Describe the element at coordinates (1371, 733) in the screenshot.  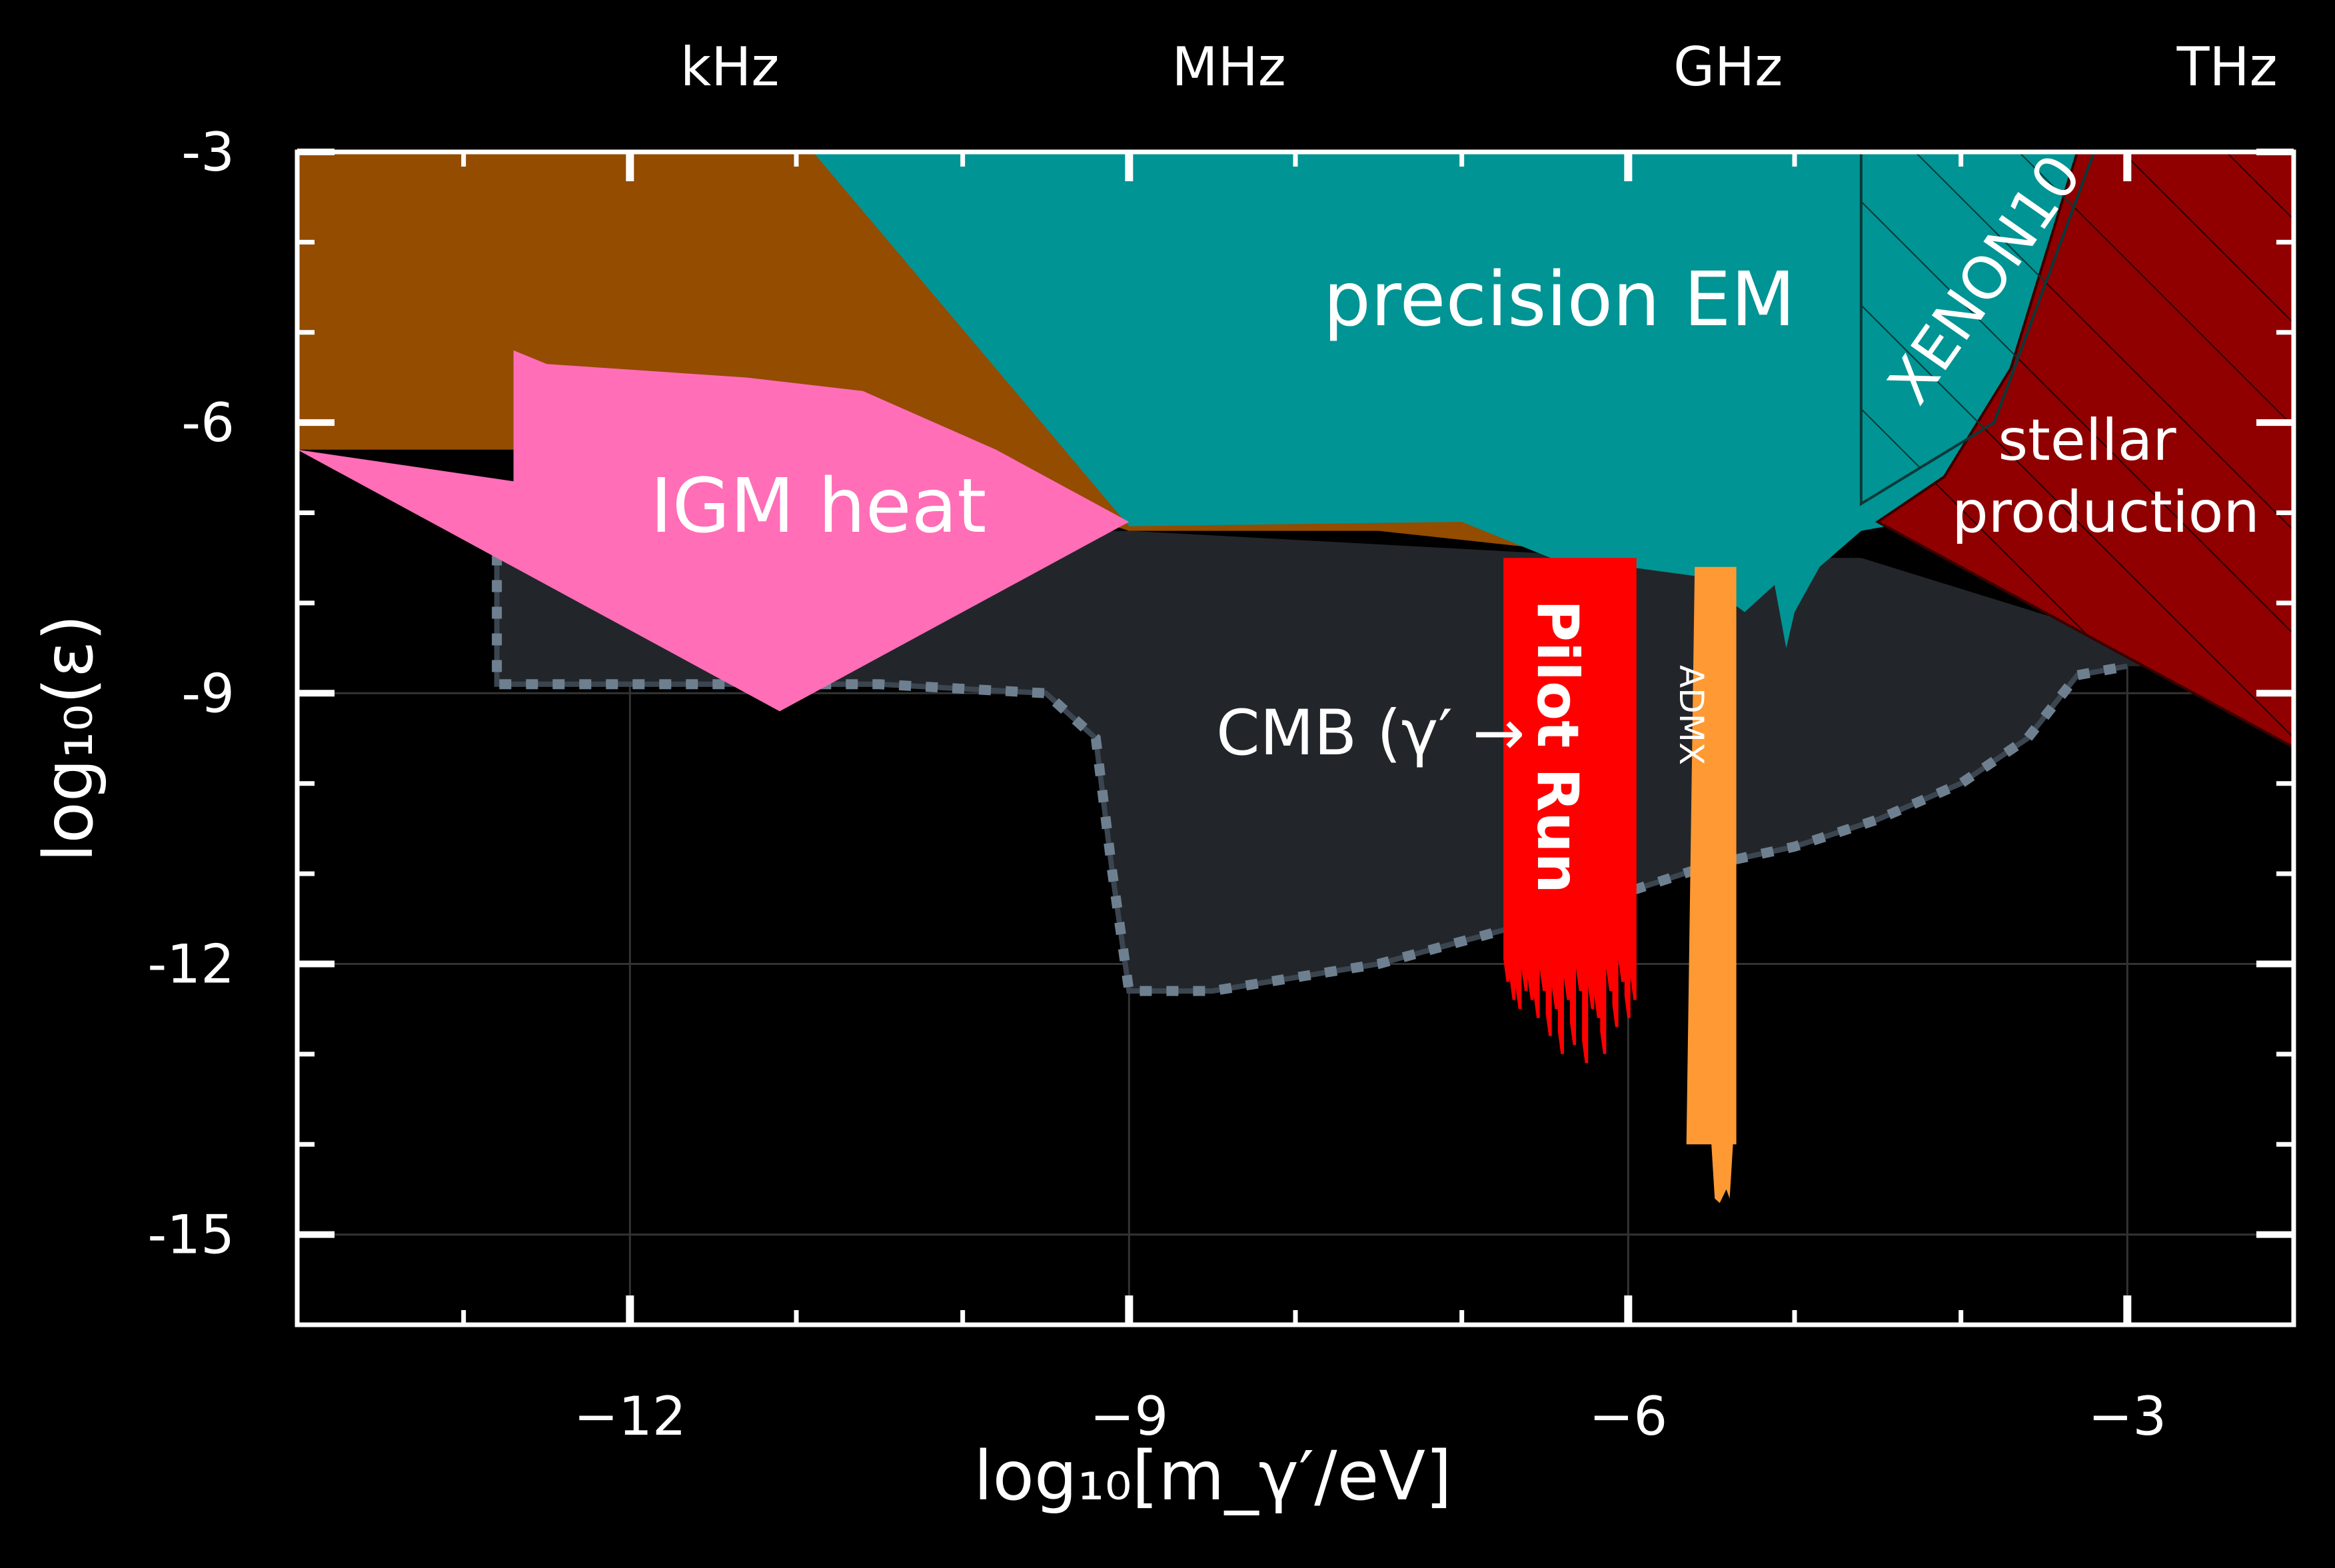
I see `cmb-label: CMB (γ′ →` at that location.